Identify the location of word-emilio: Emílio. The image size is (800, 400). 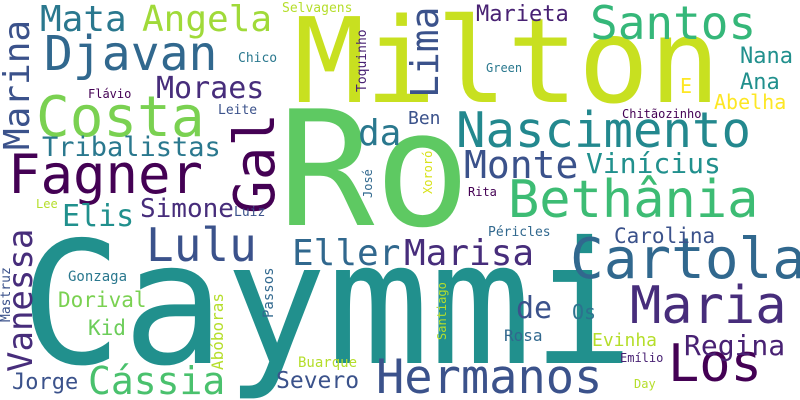
(642, 358).